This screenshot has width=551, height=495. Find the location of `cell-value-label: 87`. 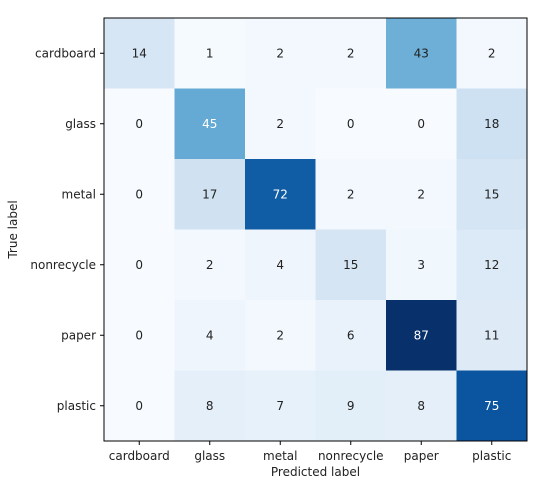

cell-value-label: 87 is located at coordinates (421, 335).